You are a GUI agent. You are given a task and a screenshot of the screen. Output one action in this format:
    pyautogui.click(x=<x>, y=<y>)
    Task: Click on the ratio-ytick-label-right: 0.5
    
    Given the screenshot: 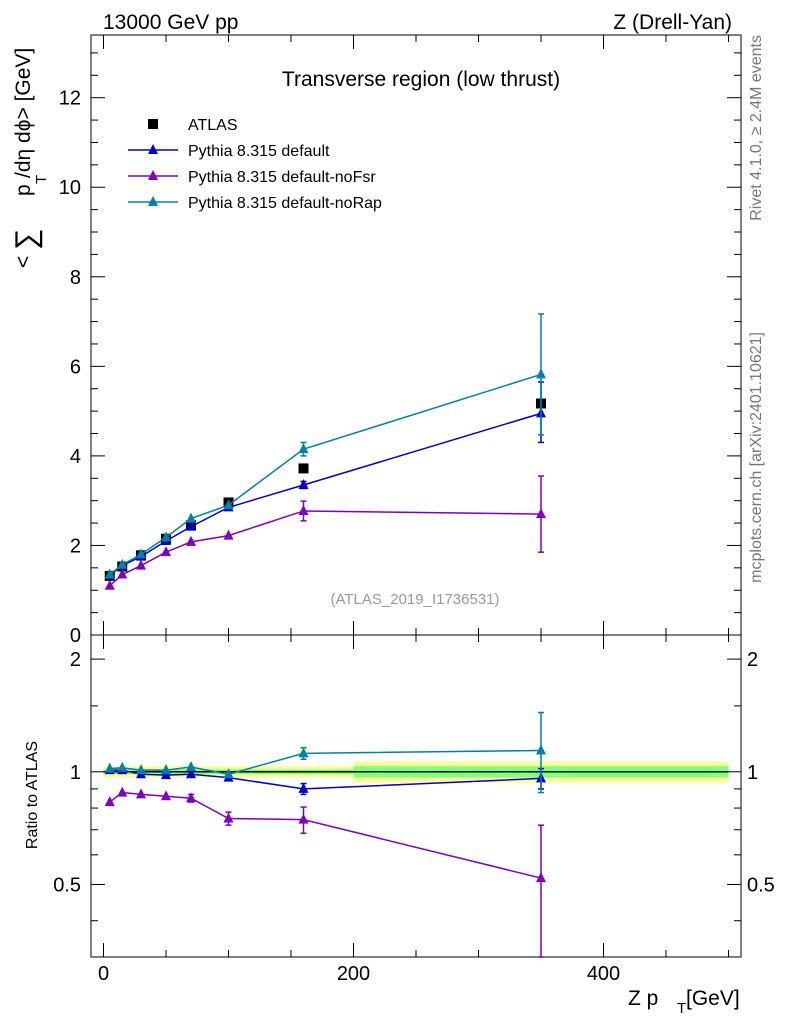 What is the action you would take?
    pyautogui.click(x=761, y=885)
    